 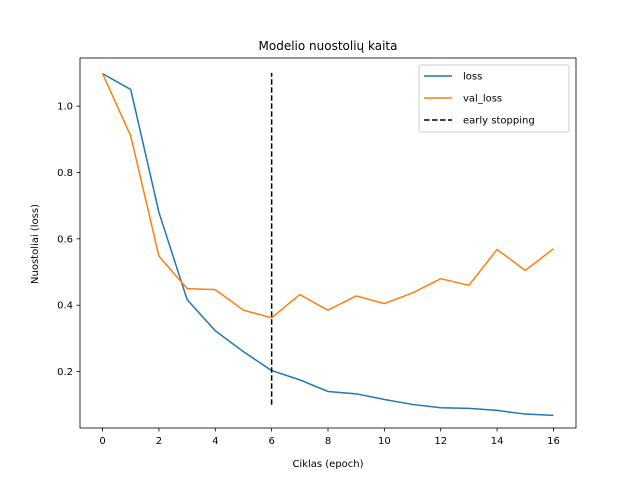 I want to click on x-tick-label: 10, so click(x=384, y=441).